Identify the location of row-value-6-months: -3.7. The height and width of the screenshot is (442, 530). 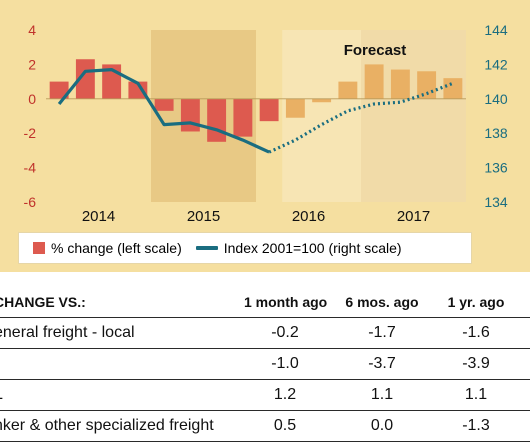
(382, 363).